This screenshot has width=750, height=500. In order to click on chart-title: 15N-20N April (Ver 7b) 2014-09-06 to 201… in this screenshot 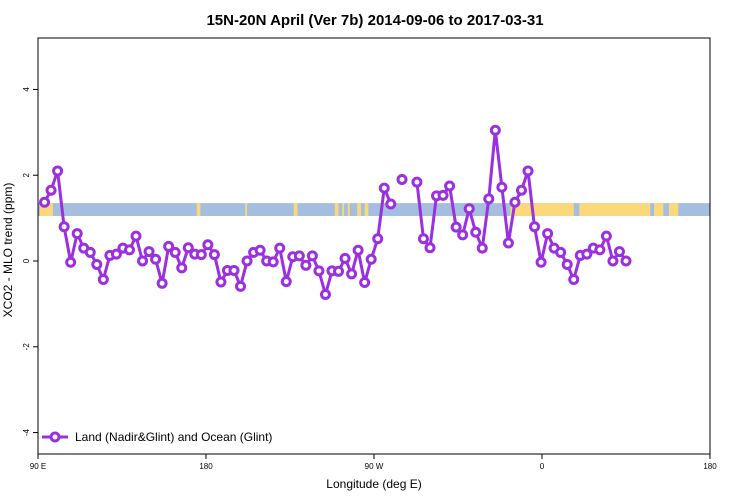, I will do `click(374, 20)`.